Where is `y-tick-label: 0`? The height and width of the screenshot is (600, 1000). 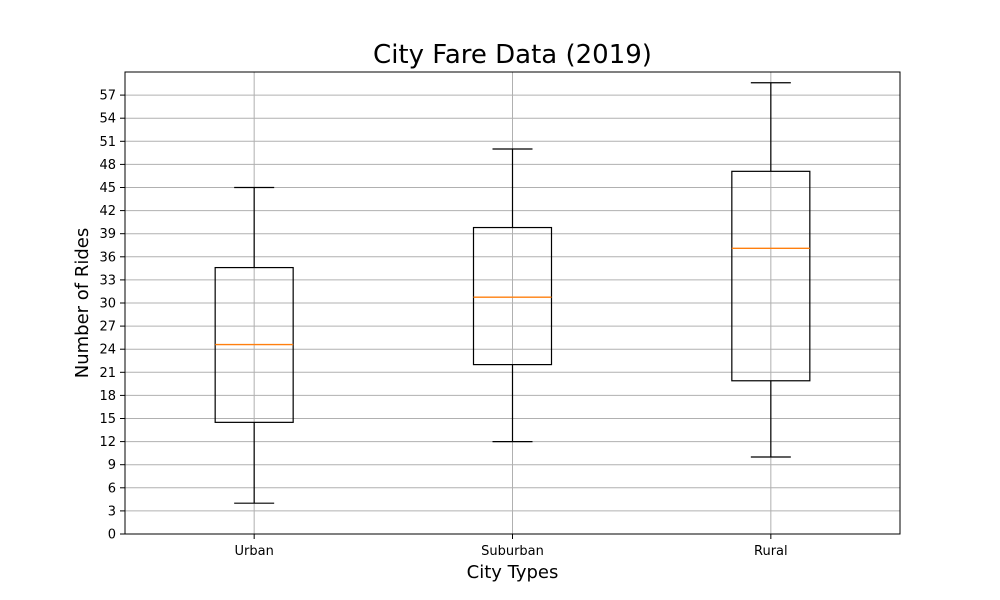
y-tick-label: 0 is located at coordinates (112, 535).